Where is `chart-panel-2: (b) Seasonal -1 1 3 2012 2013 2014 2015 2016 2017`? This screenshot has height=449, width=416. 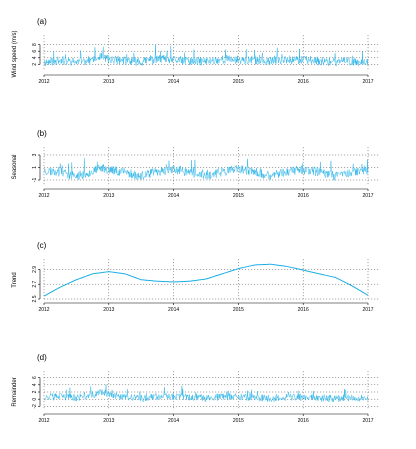 chart-panel-2: (b) Seasonal -1 1 3 2012 2013 2014 2015 2016 2017 is located at coordinates (196, 164).